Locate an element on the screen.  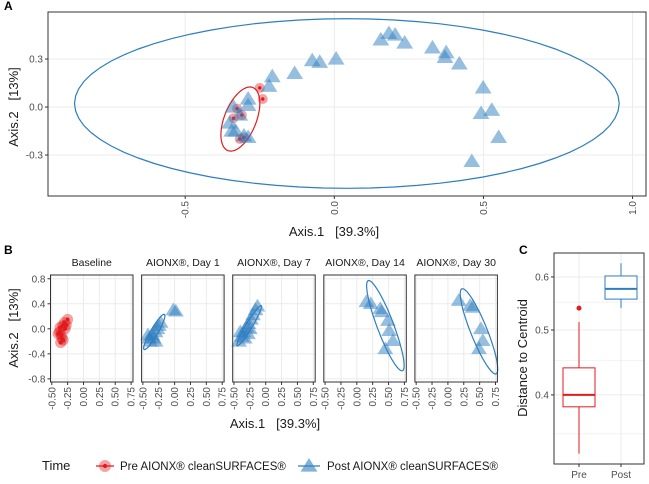
facet-0: Baseline -0.50 -0.25 0.00 0.25 0.50 0.75 is located at coordinates (92, 333).